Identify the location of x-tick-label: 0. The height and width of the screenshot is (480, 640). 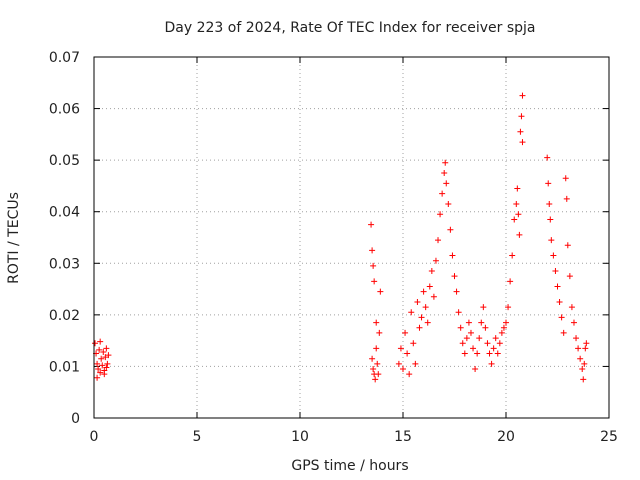
(94, 437).